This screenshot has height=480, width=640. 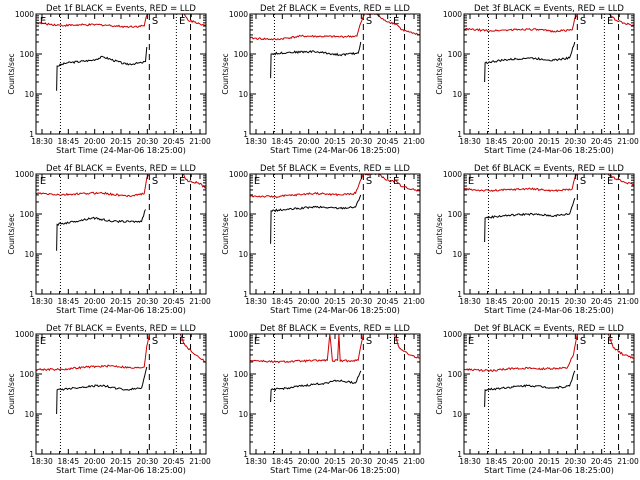 What do you see at coordinates (121, 329) in the screenshot?
I see `chart-title: Det 7f BLACK = Events, RED = LLD` at bounding box center [121, 329].